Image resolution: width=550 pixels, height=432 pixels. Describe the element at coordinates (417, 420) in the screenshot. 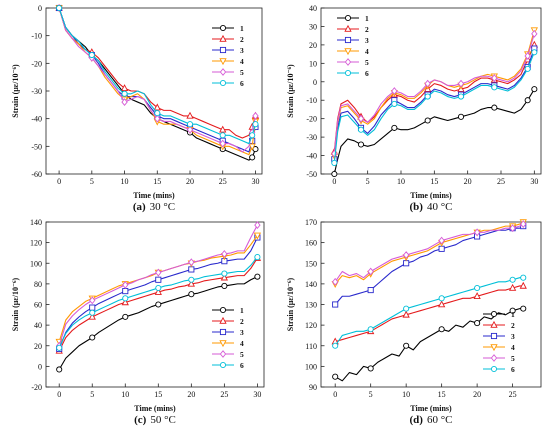

I see `caption-letter: (d)` at that location.